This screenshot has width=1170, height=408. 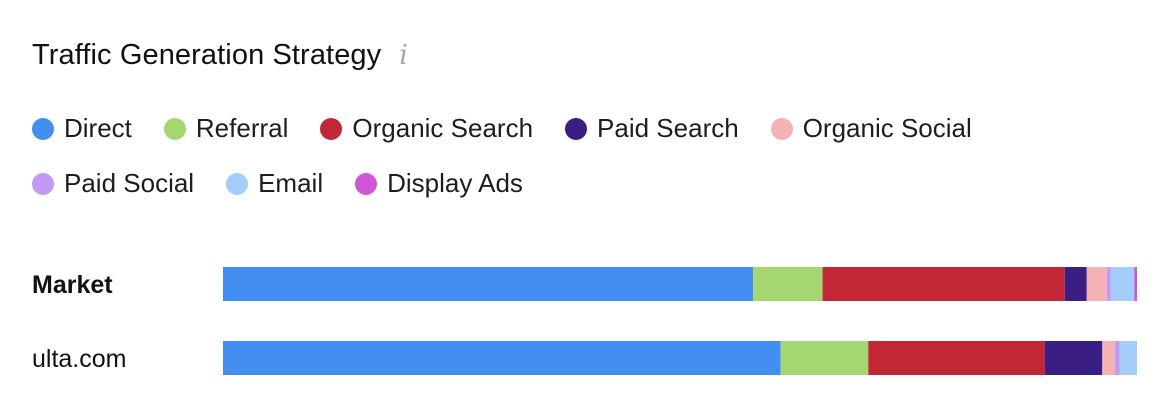 I want to click on legend-item: Paid Social, so click(x=113, y=183).